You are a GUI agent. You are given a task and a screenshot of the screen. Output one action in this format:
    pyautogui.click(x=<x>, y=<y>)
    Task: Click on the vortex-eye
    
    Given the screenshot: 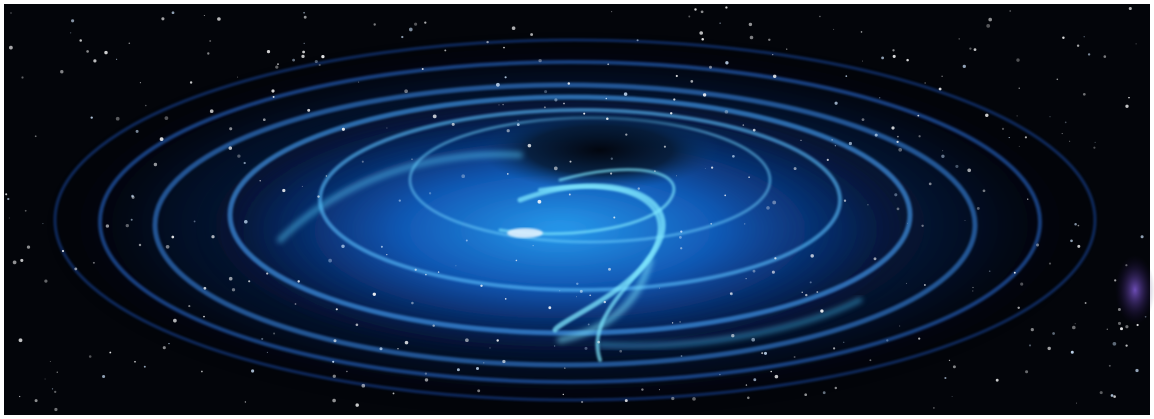 What is the action you would take?
    pyautogui.click(x=600, y=150)
    